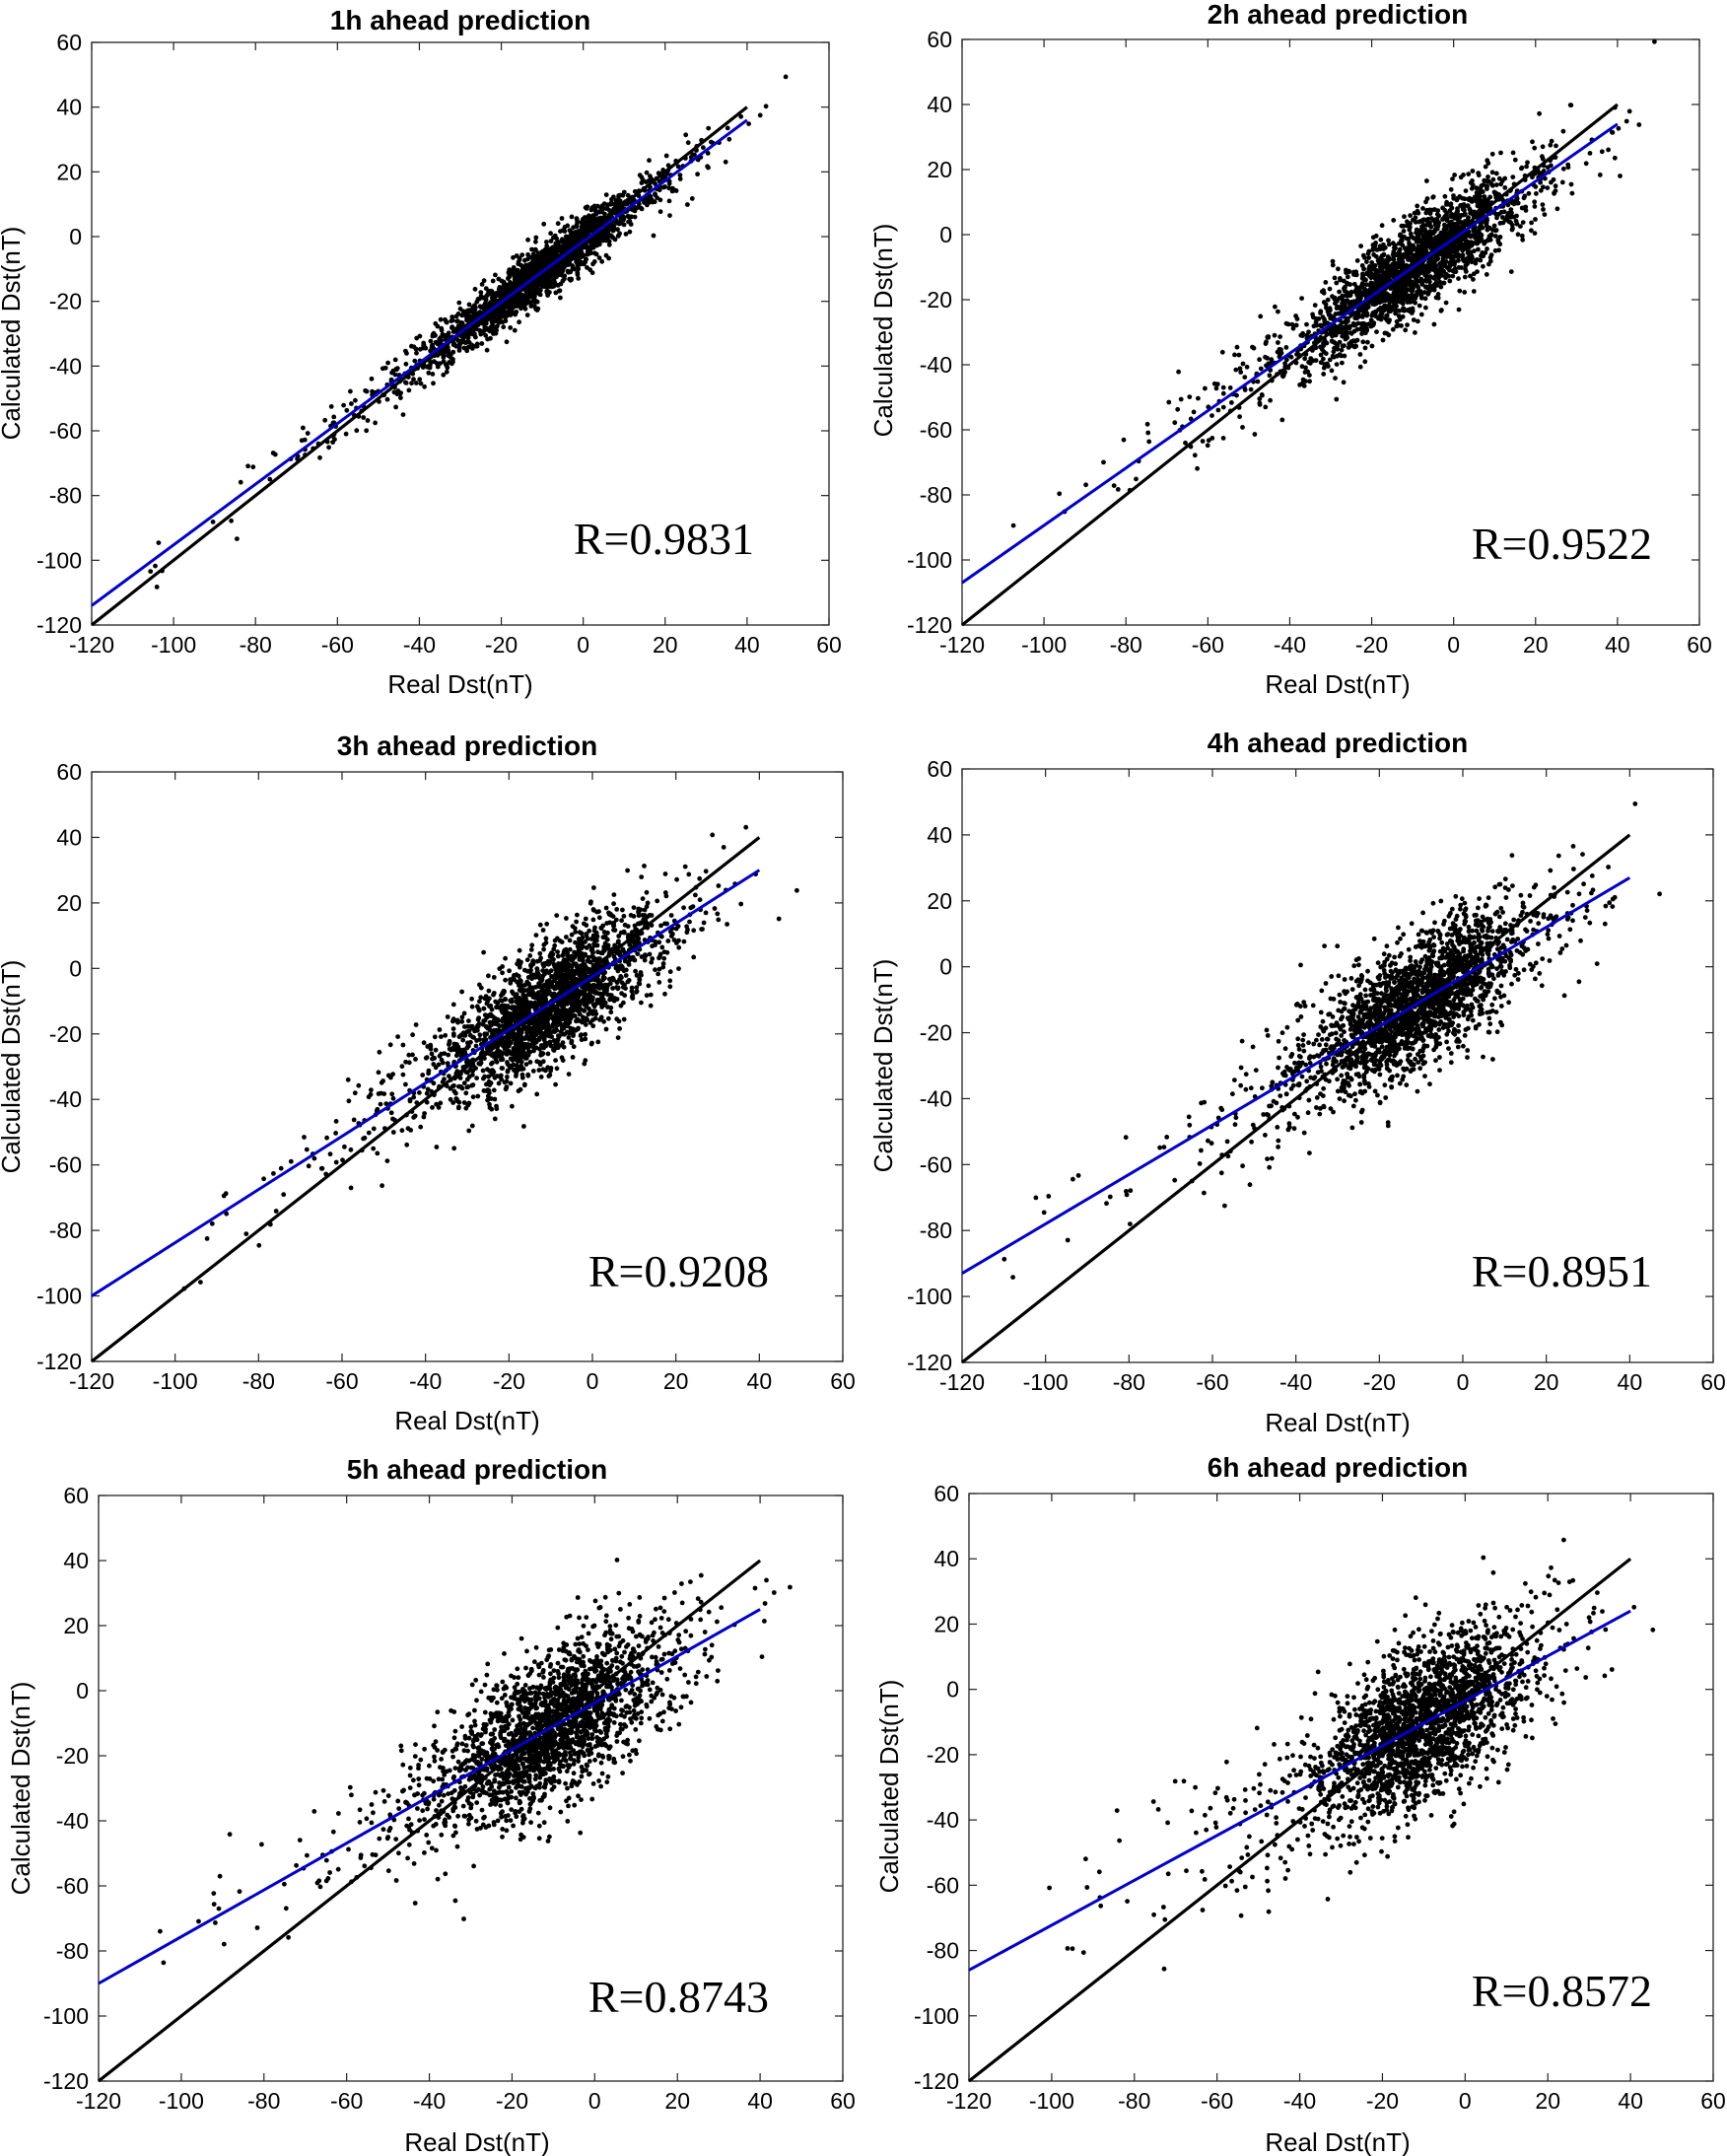 The image size is (1727, 2156). What do you see at coordinates (69, 772) in the screenshot?
I see `y-tick-label: 60` at bounding box center [69, 772].